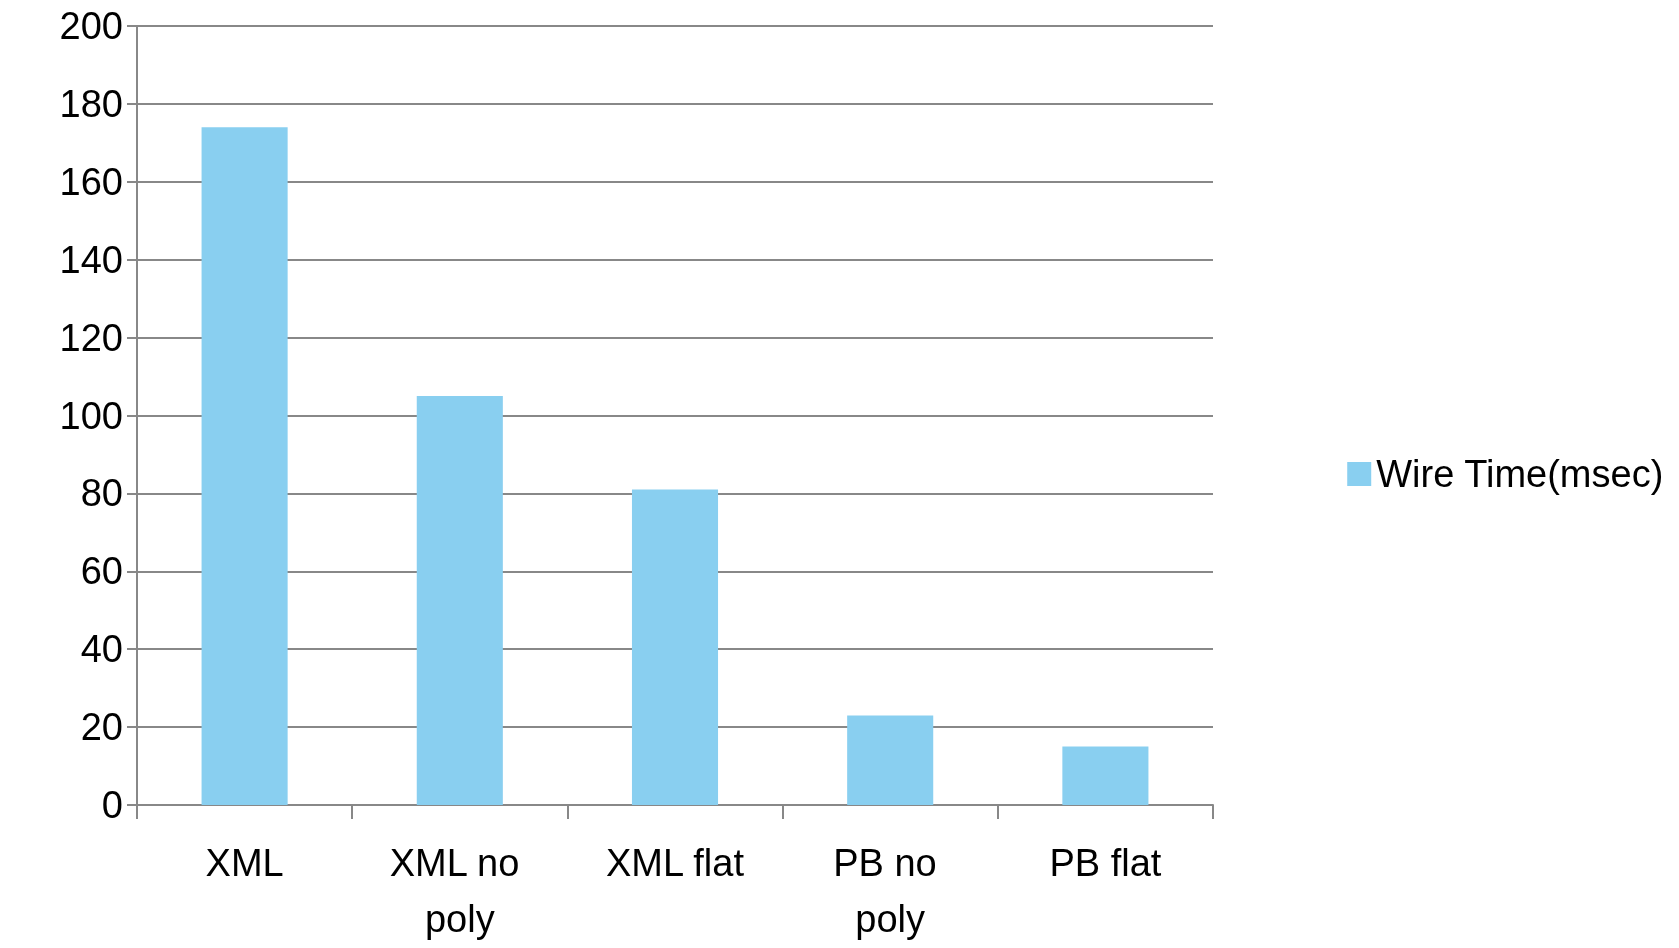 The width and height of the screenshot is (1679, 948). What do you see at coordinates (101, 571) in the screenshot?
I see `y-tick-label: 60` at bounding box center [101, 571].